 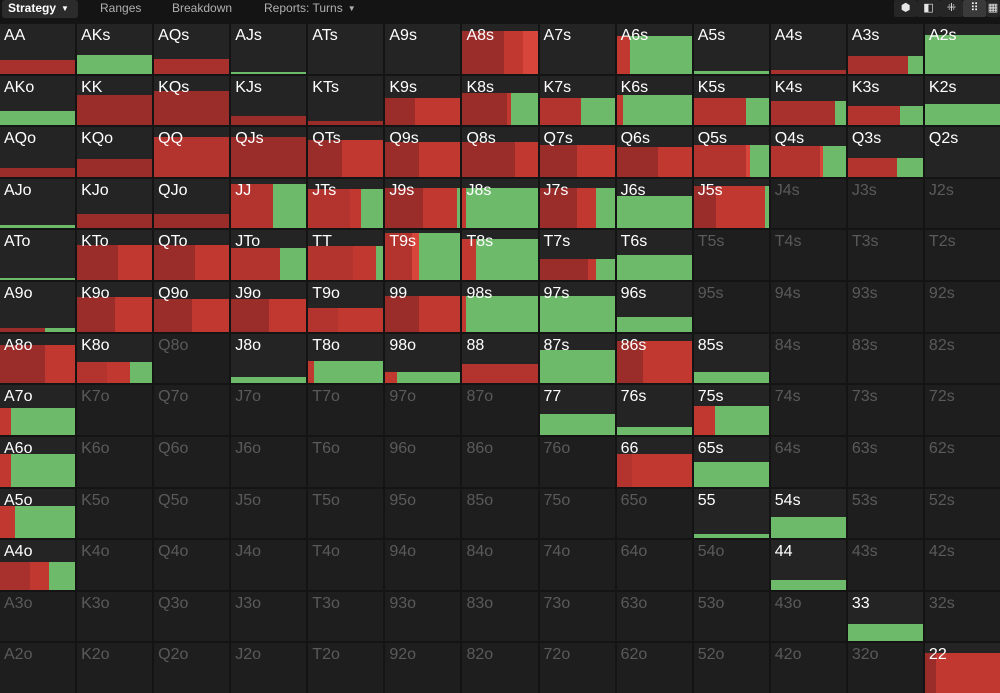 What do you see at coordinates (577, 49) in the screenshot?
I see `hand-cell-a7s: A7s` at bounding box center [577, 49].